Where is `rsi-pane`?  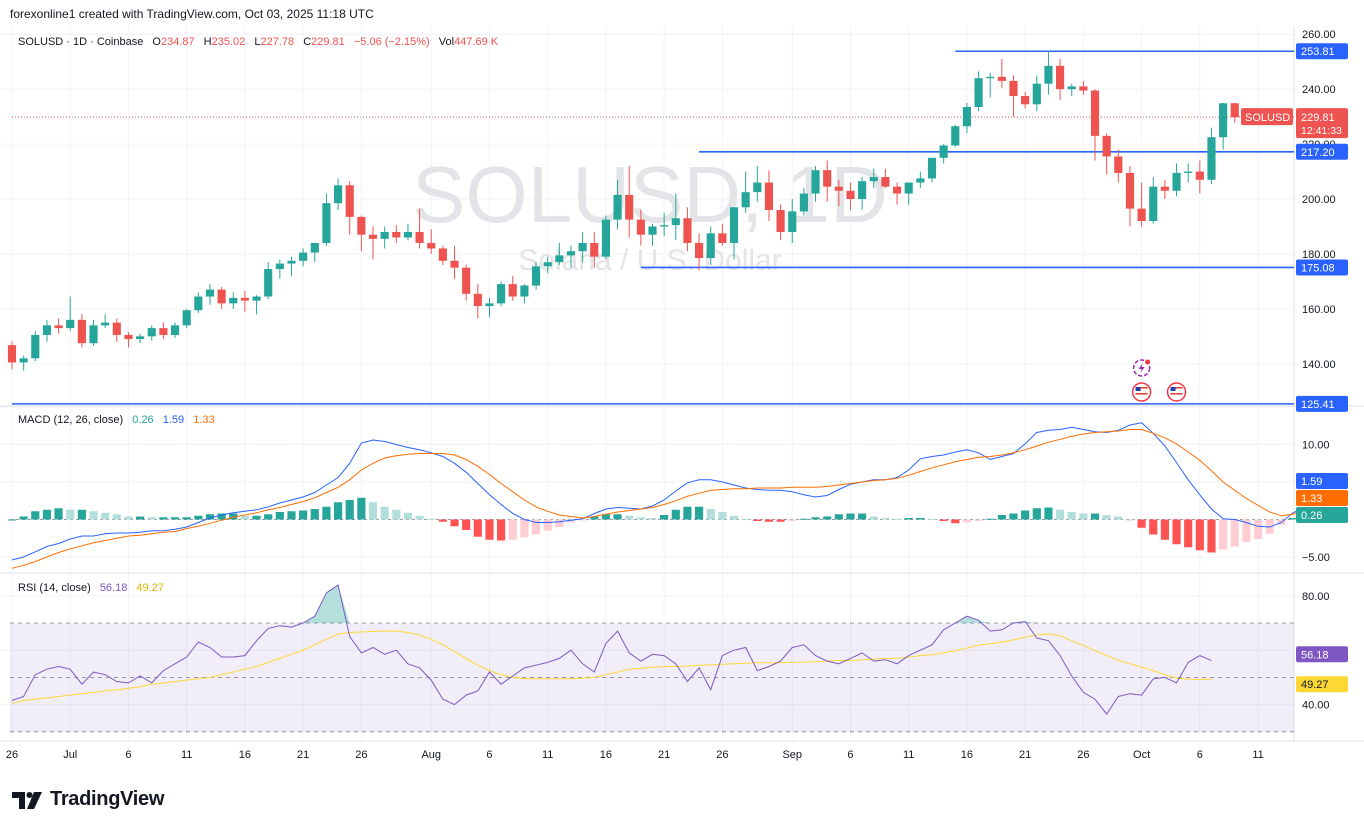 rsi-pane is located at coordinates (611, 649).